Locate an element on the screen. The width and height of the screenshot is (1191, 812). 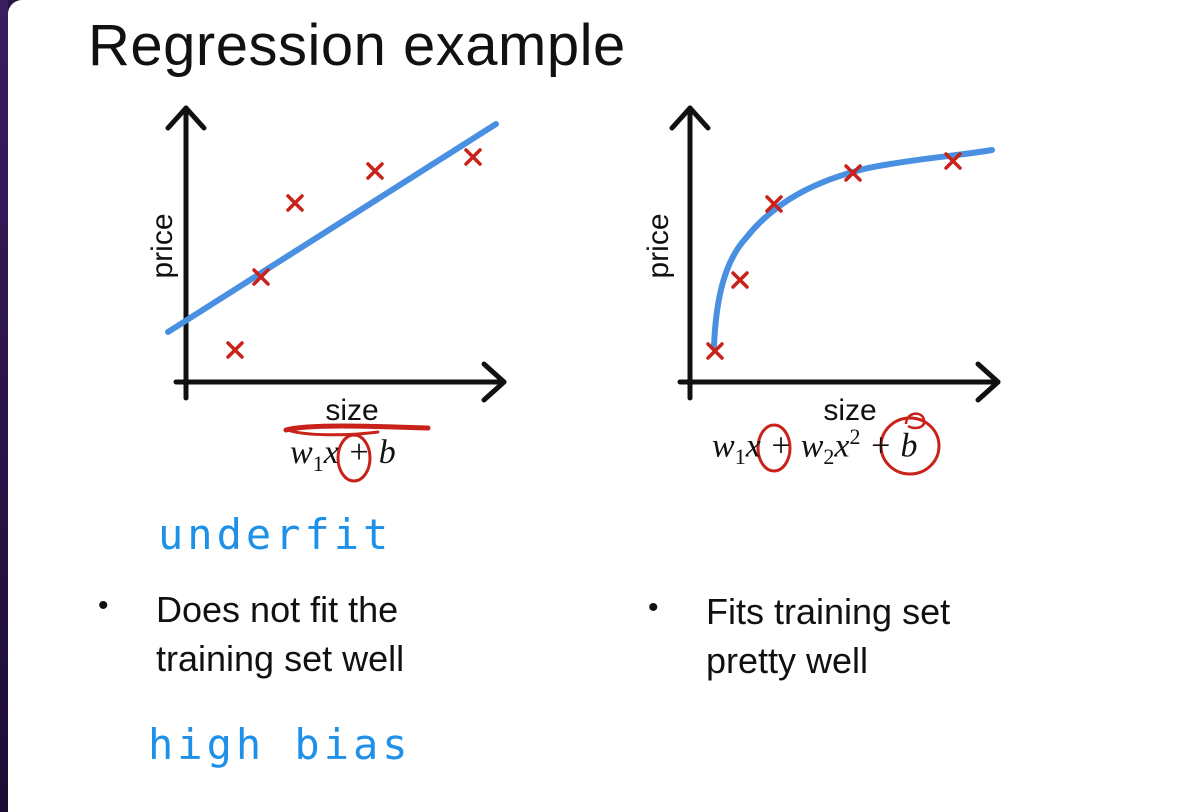
left-bullet-item: Does not fit the training set well is located at coordinates (251, 634).